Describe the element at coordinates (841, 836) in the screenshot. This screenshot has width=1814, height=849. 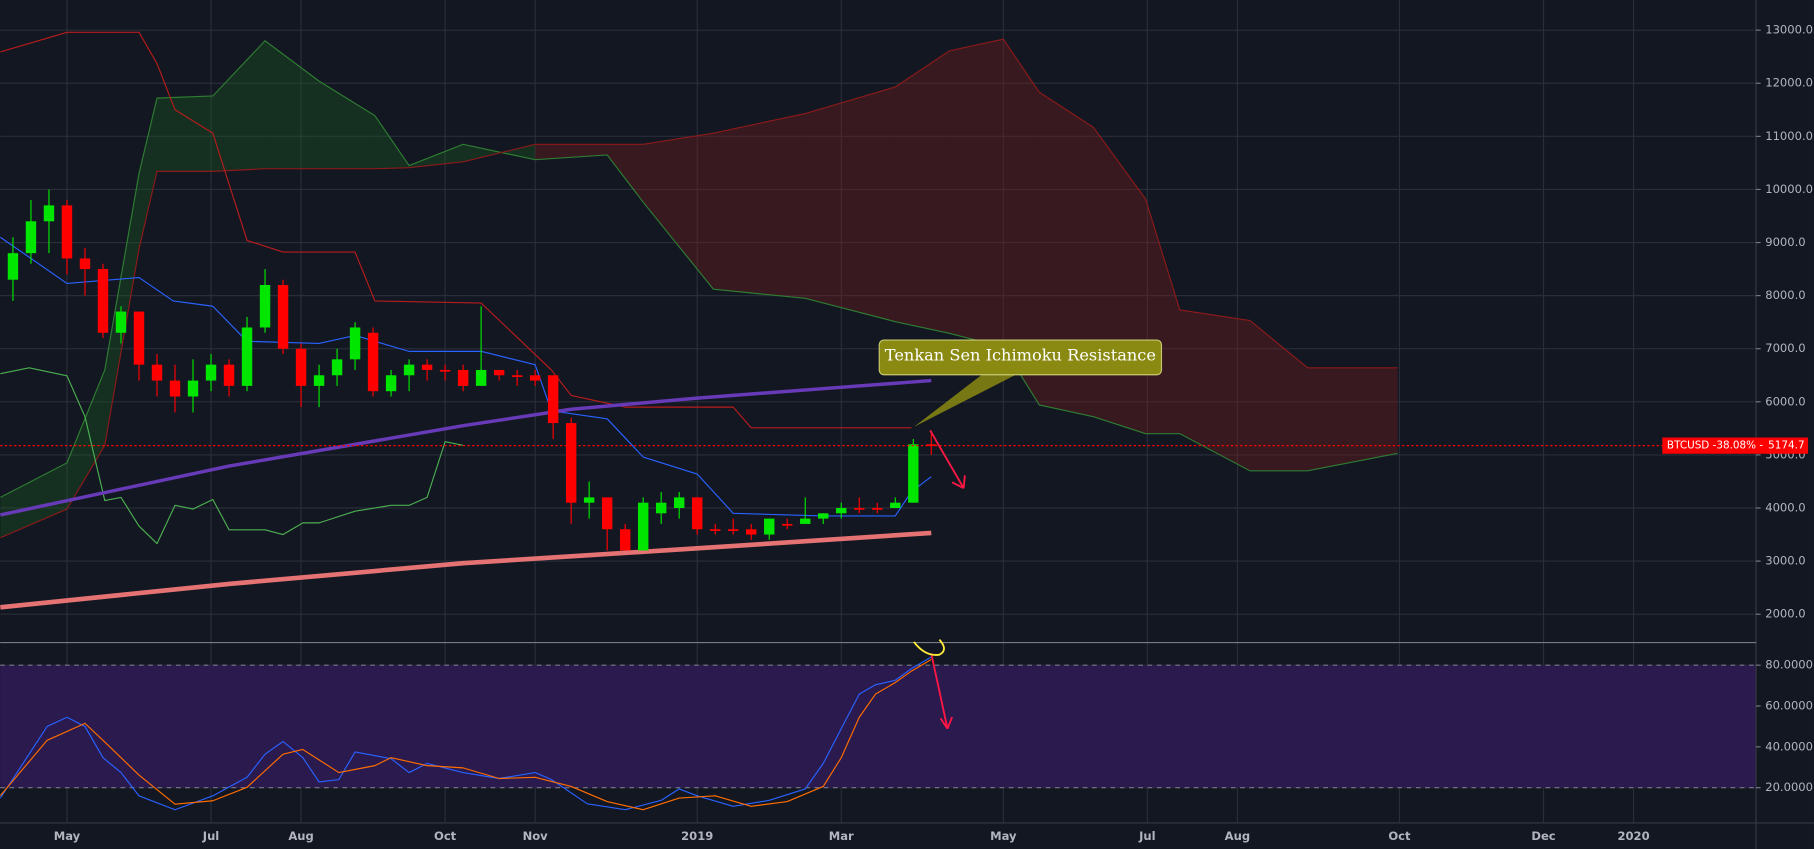
I see `x-tick-label: Mar` at that location.